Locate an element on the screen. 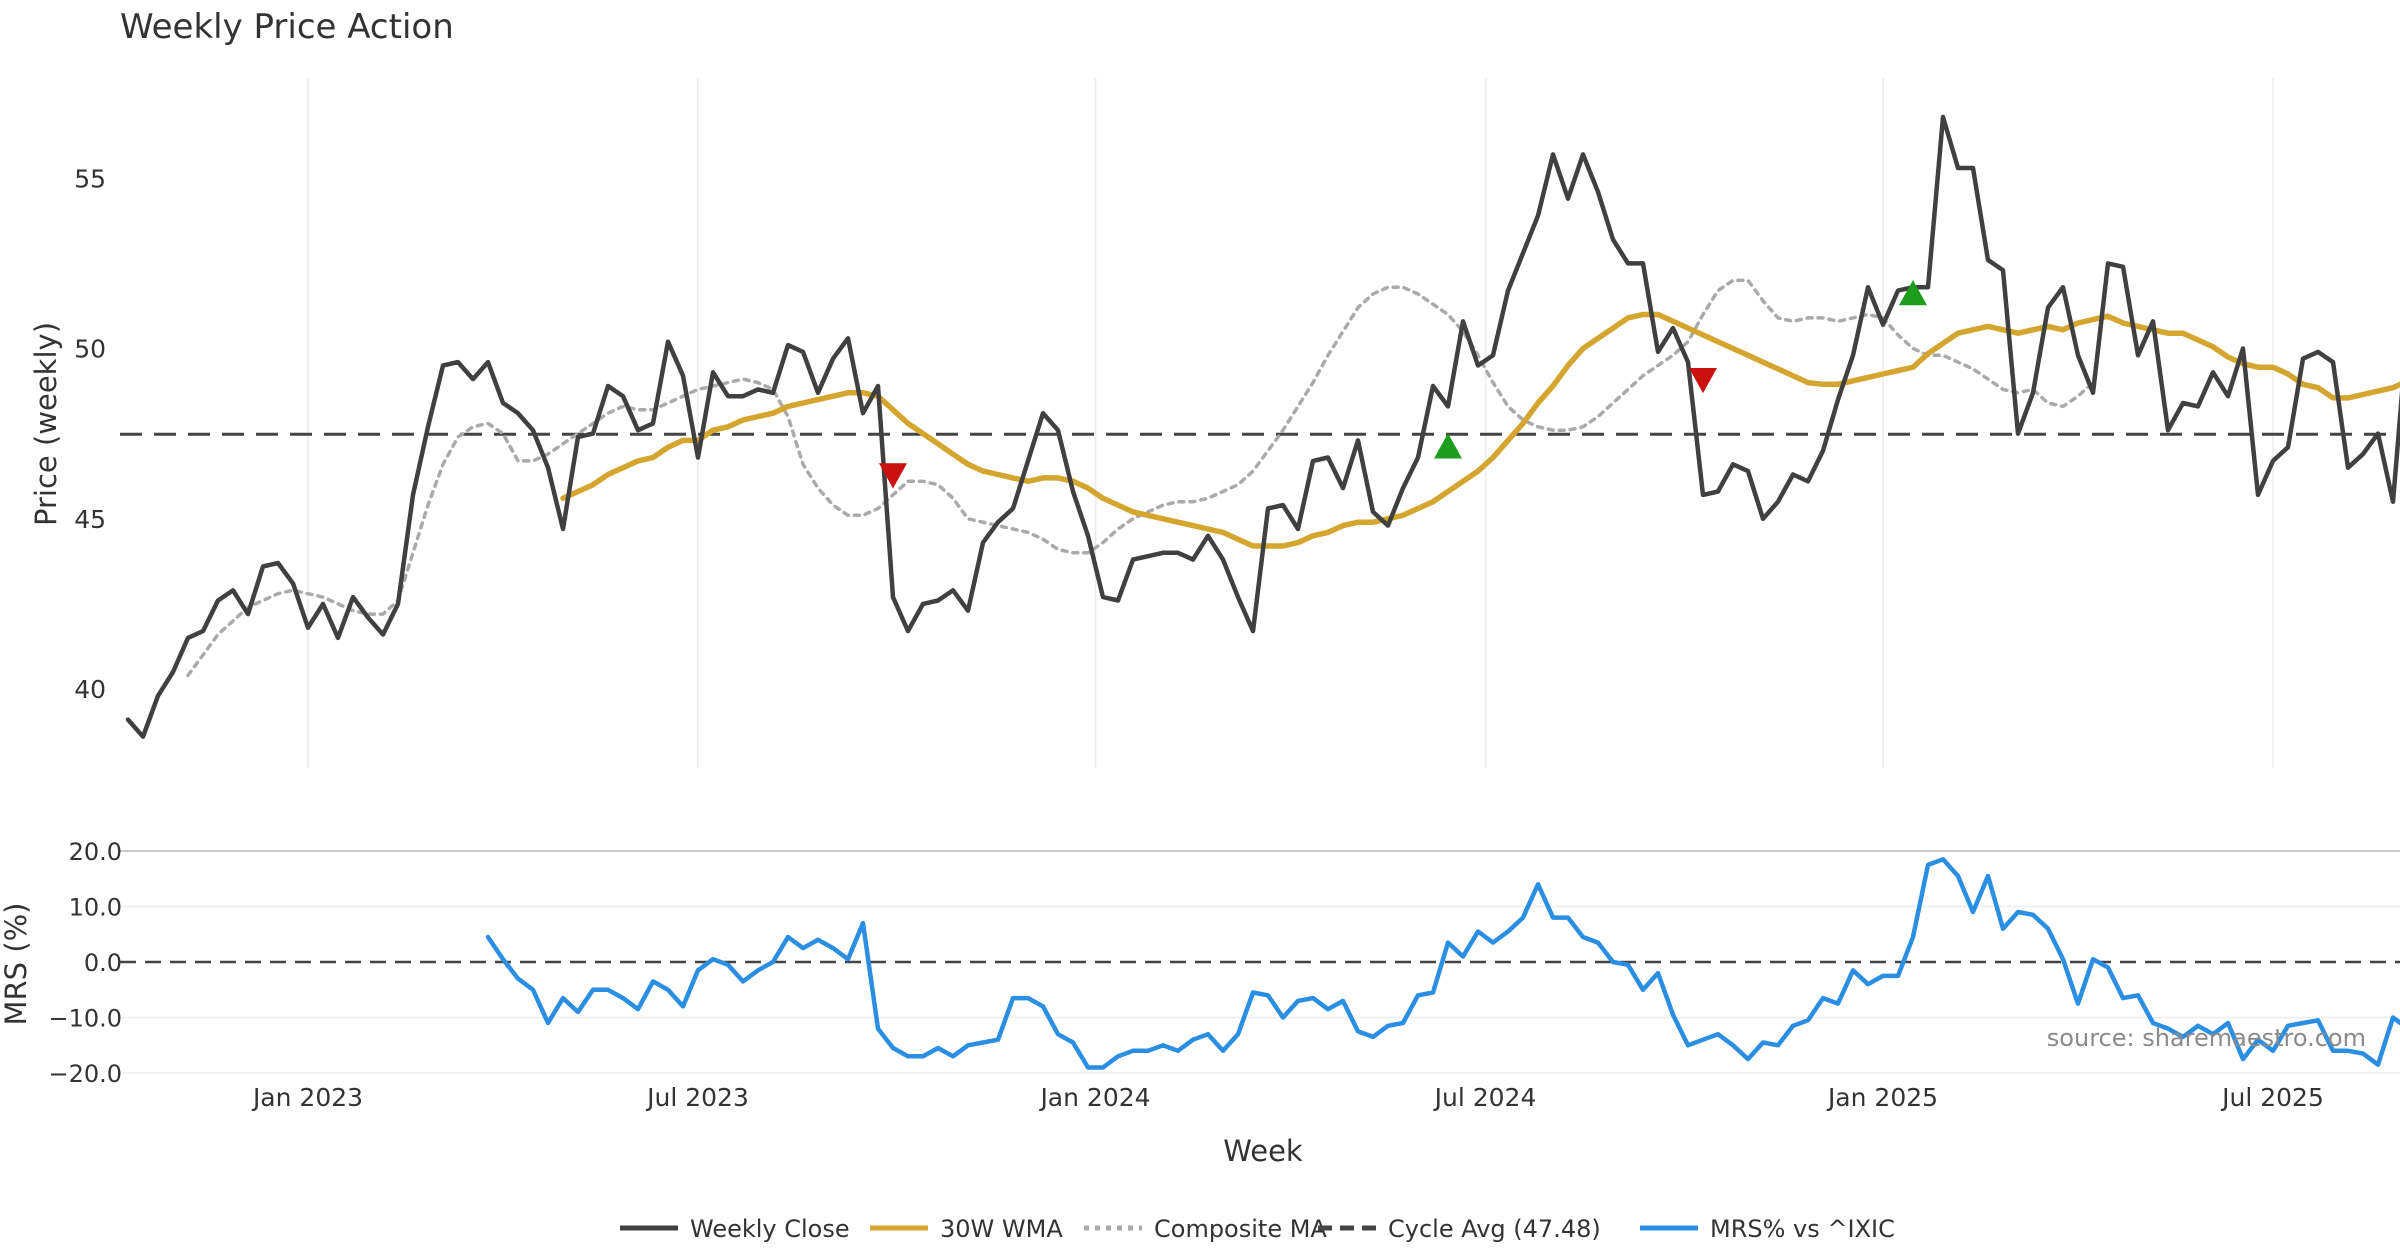 The height and width of the screenshot is (1260, 2400). legend-label-0: Weekly Close is located at coordinates (770, 1229).